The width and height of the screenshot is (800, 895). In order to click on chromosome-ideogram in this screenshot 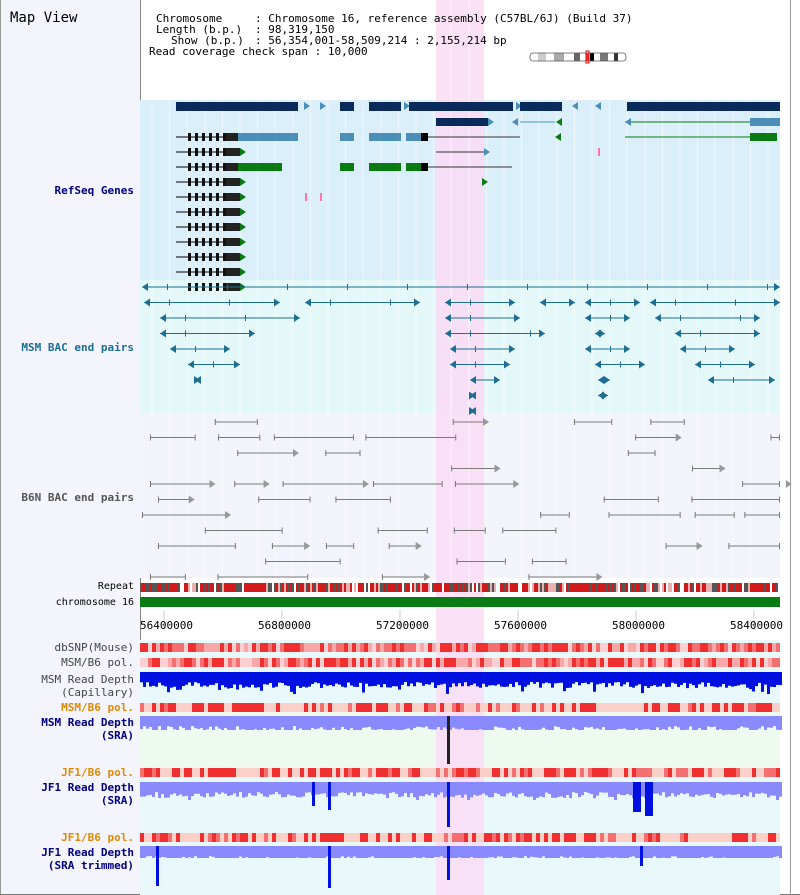, I will do `click(578, 57)`.